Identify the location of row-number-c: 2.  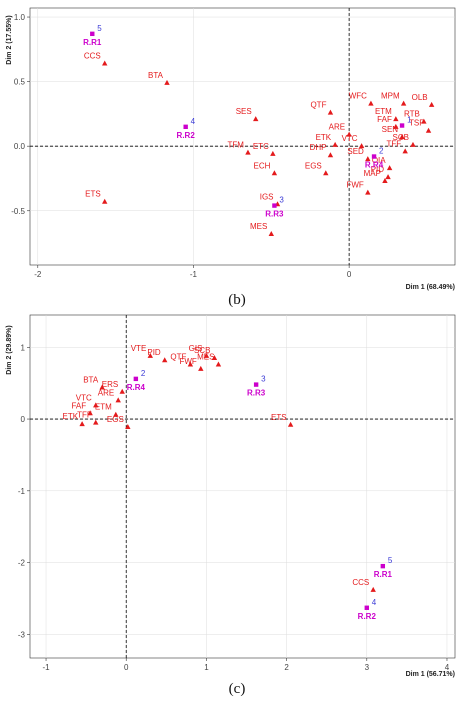
(143, 373).